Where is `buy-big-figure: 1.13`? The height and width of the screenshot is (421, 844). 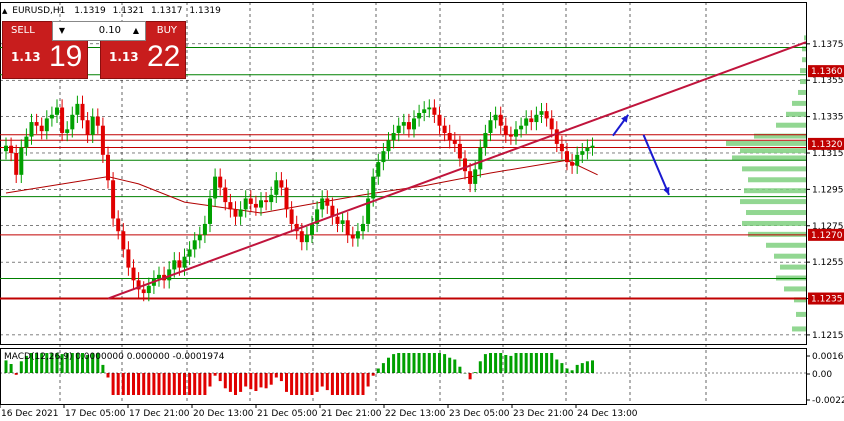
buy-big-figure: 1.13 is located at coordinates (124, 57).